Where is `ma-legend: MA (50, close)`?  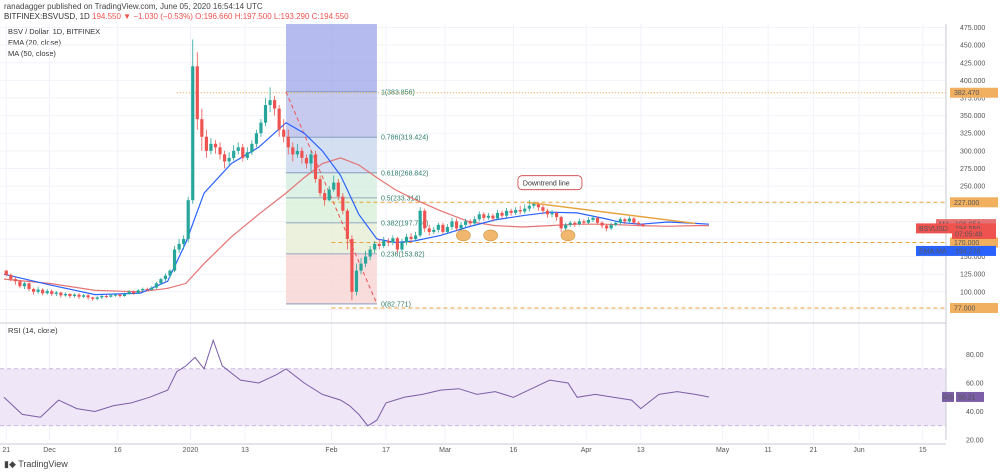 ma-legend: MA (50, close) is located at coordinates (32, 53).